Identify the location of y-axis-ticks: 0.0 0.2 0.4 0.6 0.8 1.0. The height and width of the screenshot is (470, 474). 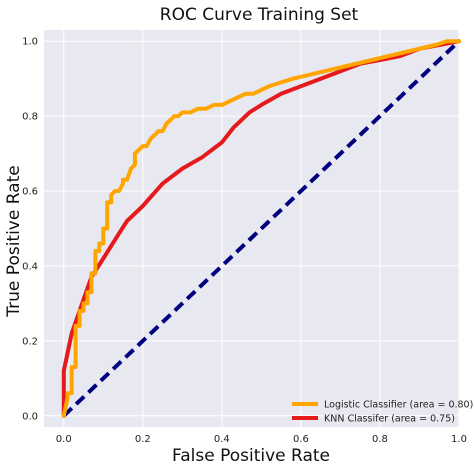
(30, 230).